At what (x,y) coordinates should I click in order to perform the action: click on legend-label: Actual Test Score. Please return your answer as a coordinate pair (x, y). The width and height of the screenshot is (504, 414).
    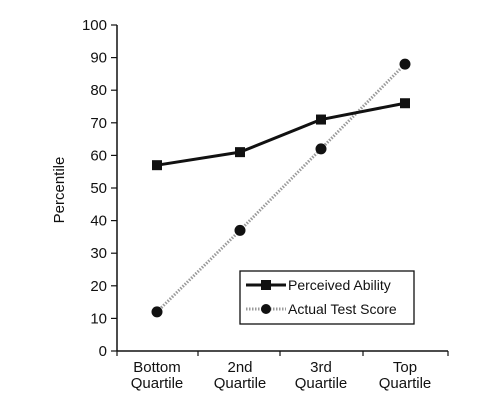
    Looking at the image, I should click on (342, 309).